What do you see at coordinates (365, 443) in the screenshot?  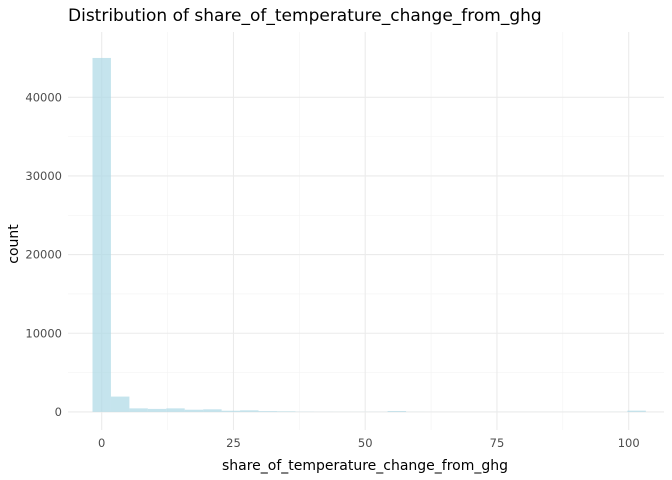 I see `x-tick-label: 50` at bounding box center [365, 443].